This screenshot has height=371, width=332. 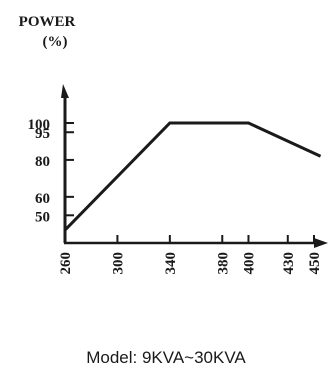 I want to click on y-axis, so click(x=65, y=163).